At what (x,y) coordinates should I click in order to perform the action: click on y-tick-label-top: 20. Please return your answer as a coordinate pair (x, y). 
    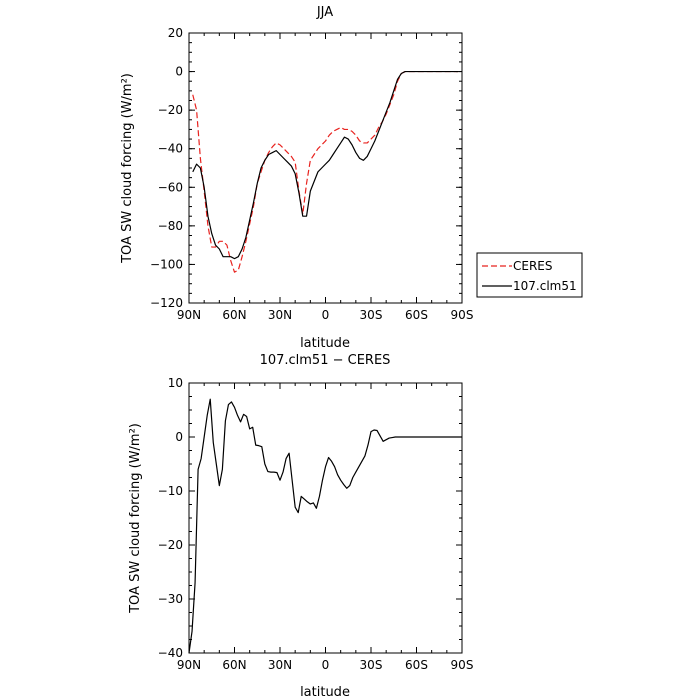
    Looking at the image, I should click on (175, 33).